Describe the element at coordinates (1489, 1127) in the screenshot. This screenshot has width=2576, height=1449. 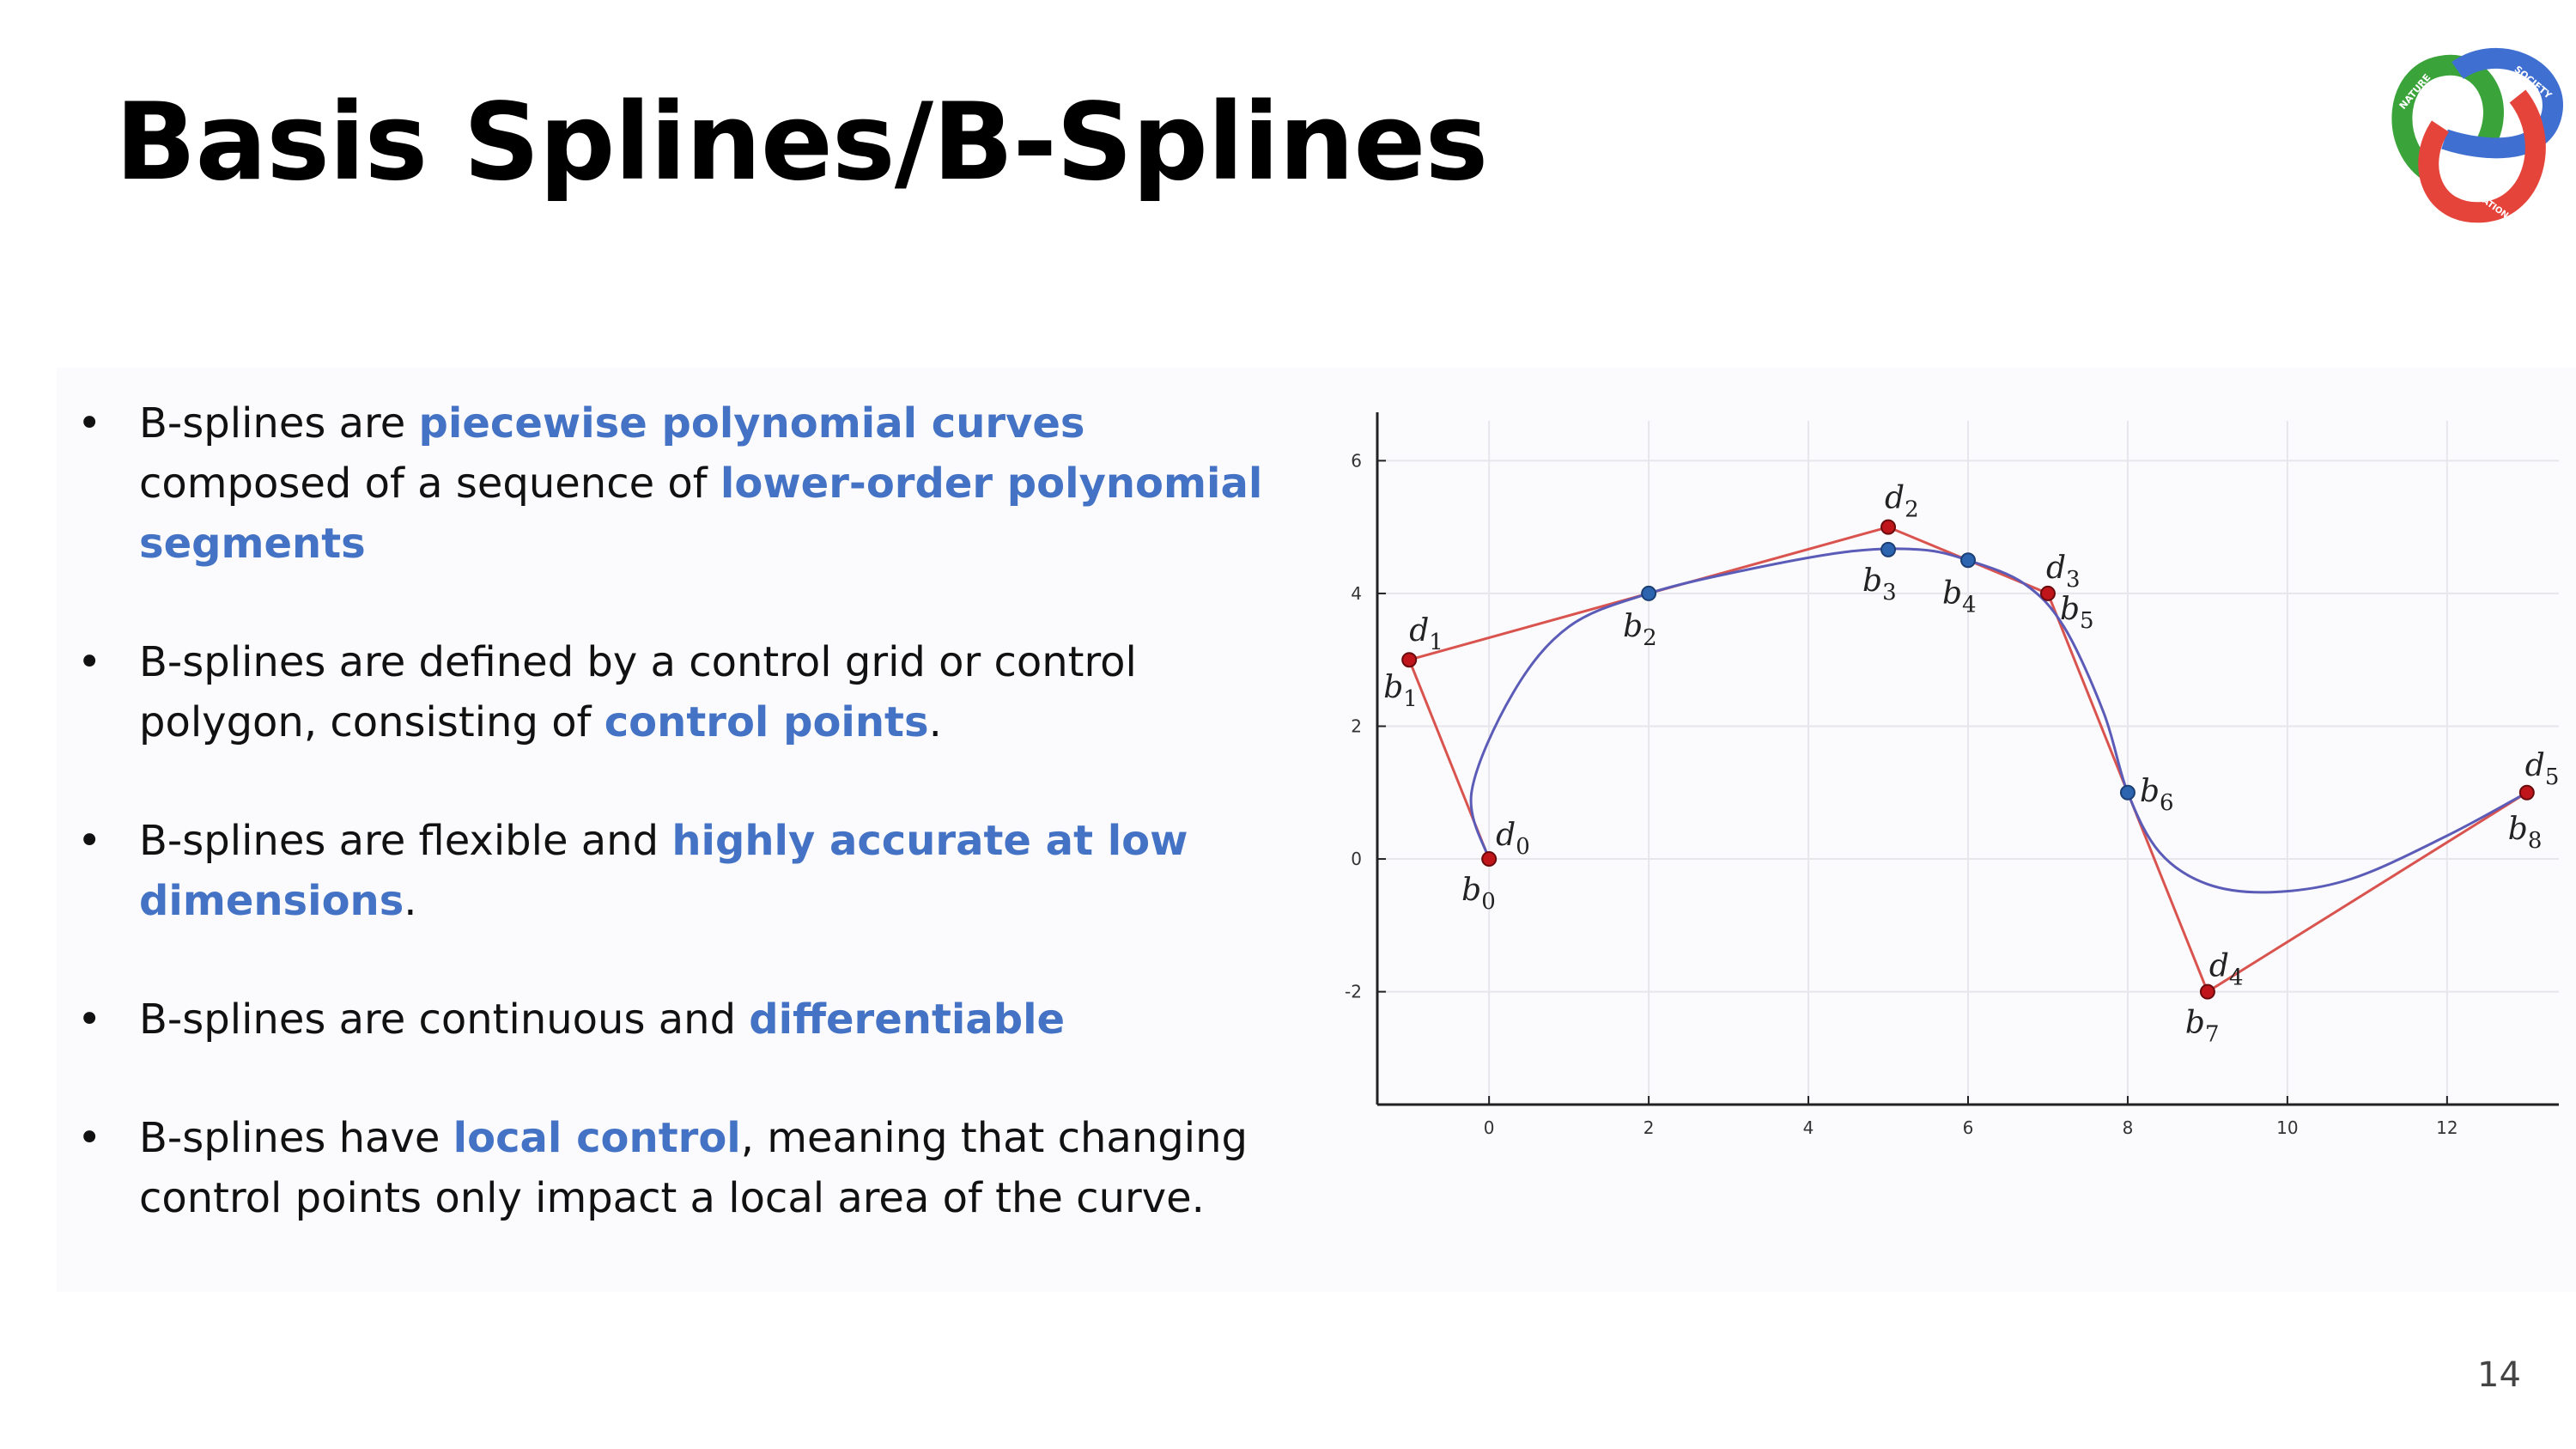
I see `x-tick-label: 0` at that location.